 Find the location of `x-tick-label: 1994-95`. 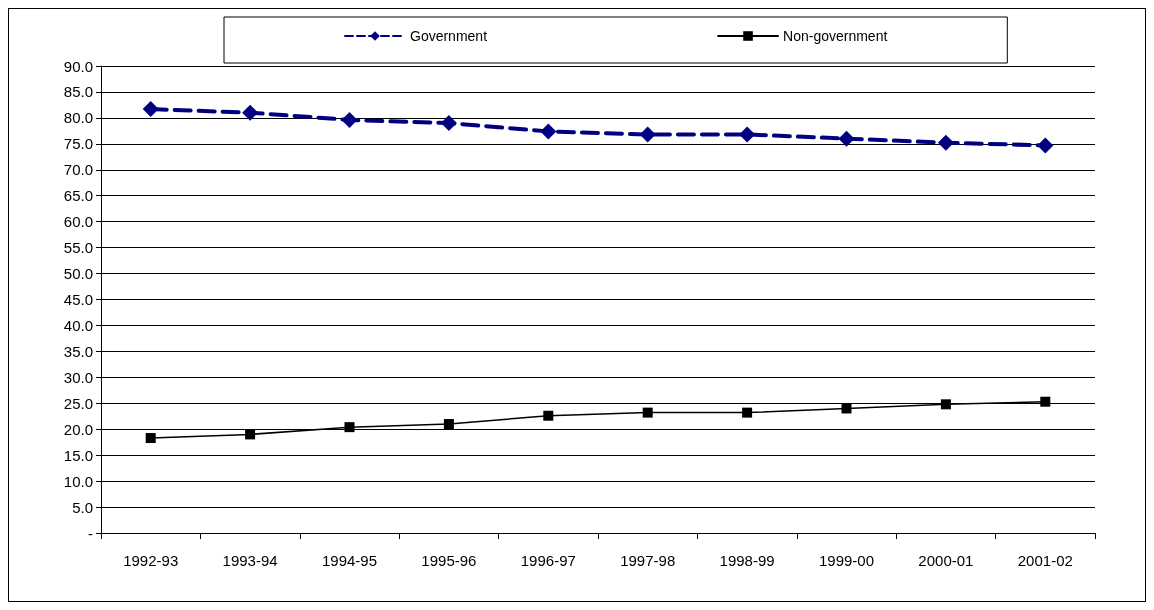

x-tick-label: 1994-95 is located at coordinates (349, 560).